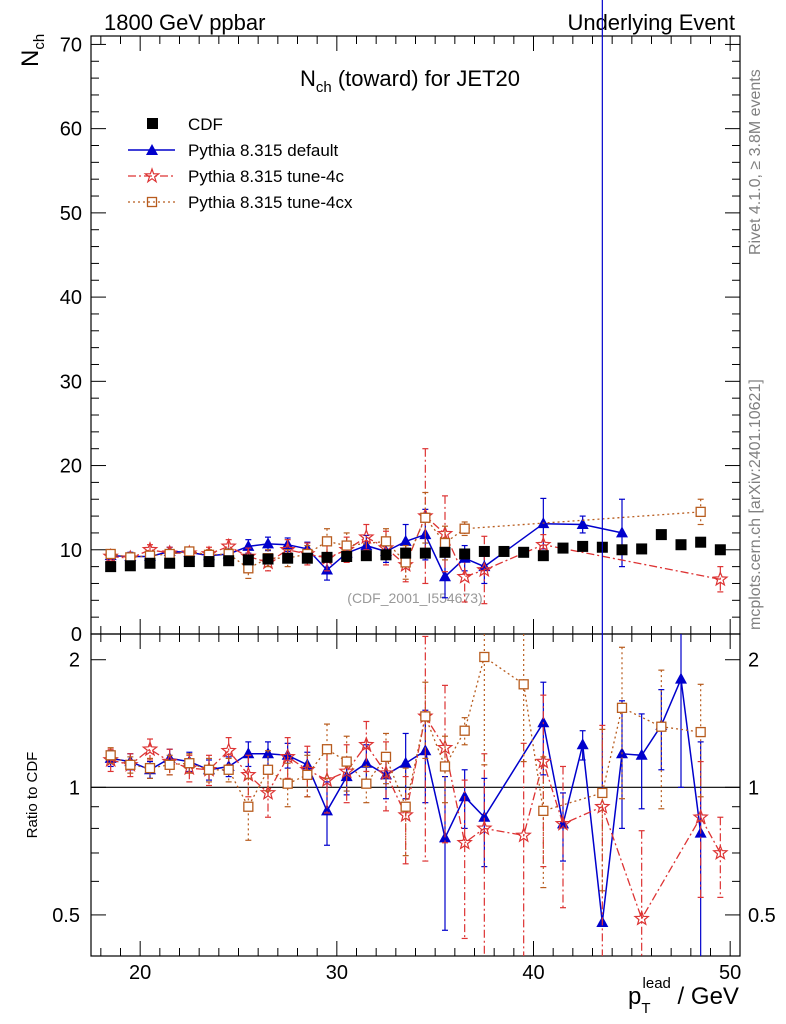  What do you see at coordinates (66, 916) in the screenshot?
I see `ratio-y-tick-label: 0.5` at bounding box center [66, 916].